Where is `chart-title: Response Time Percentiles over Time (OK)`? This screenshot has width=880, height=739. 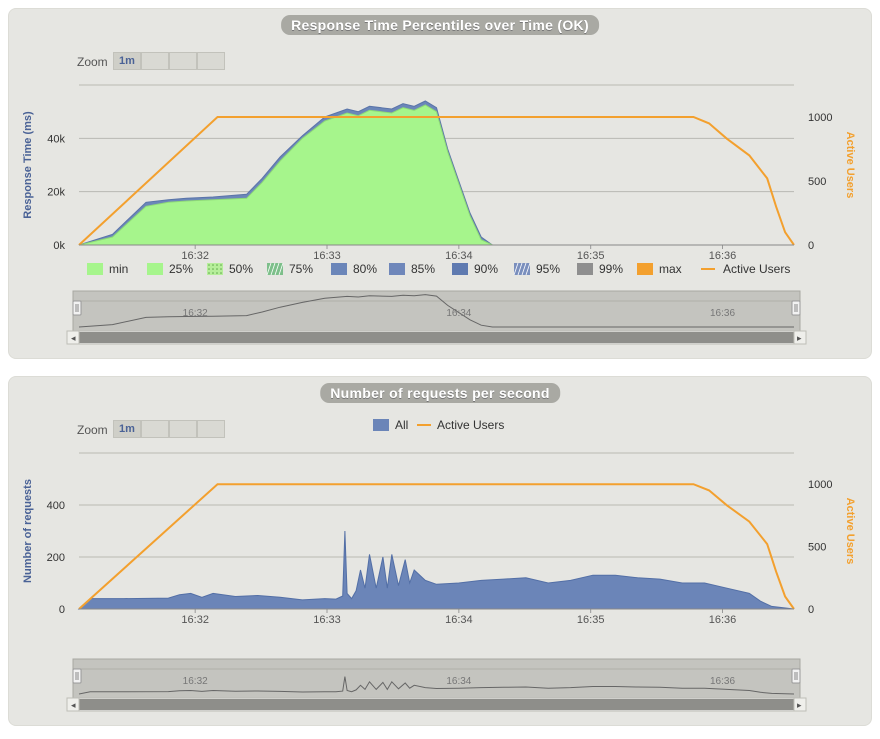
chart-title: Response Time Percentiles over Time (OK) is located at coordinates (440, 25).